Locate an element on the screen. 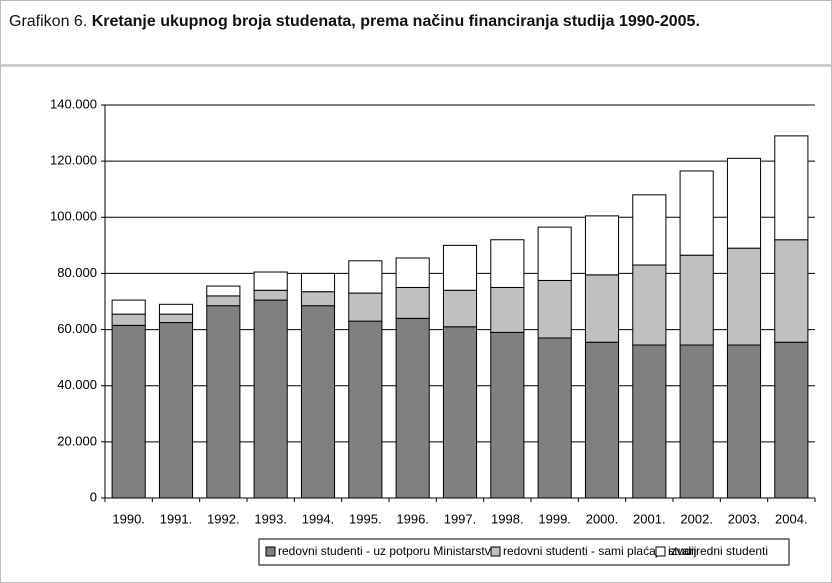 This screenshot has width=832, height=583. x-tick-label: 2000. is located at coordinates (602, 518).